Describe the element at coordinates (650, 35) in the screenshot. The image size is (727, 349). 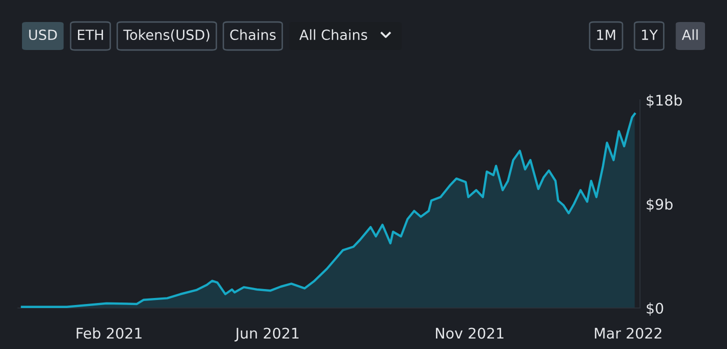
I see `text: 1Y` at that location.